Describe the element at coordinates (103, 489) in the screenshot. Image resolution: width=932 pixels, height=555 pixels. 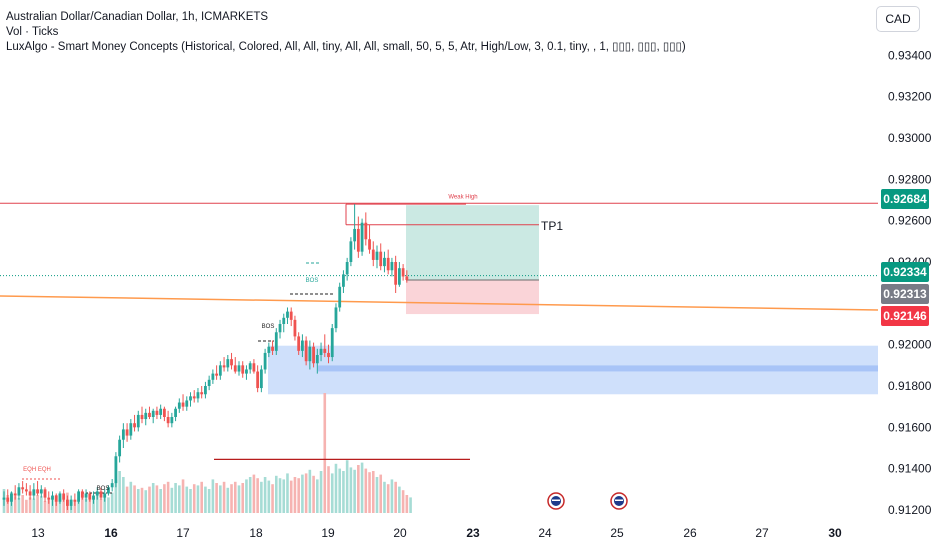
I see `bos-label: BOS` at that location.